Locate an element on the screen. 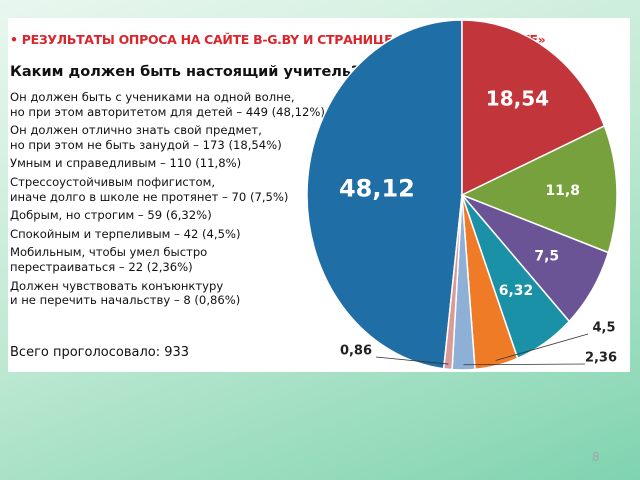 The height and width of the screenshot is (480, 640). total: Всего проголосовало: 933 is located at coordinates (100, 352).